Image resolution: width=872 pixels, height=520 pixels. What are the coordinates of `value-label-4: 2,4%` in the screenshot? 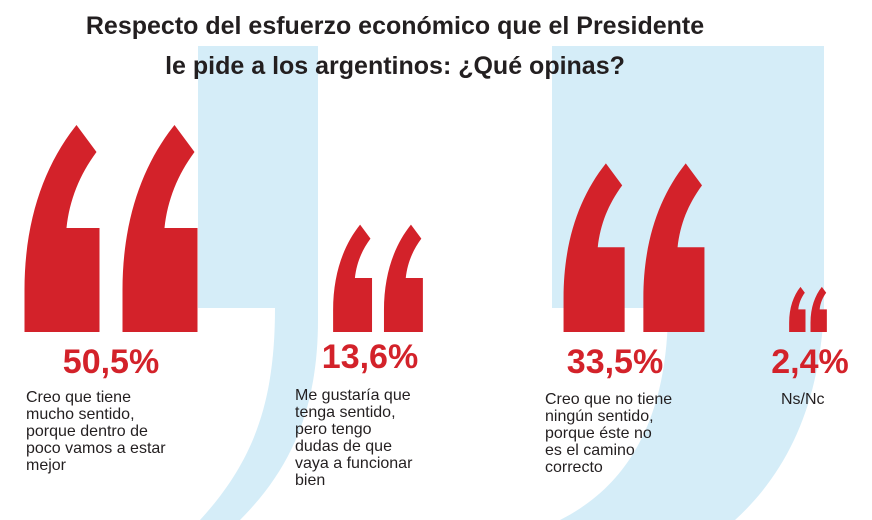 It's located at (810, 362).